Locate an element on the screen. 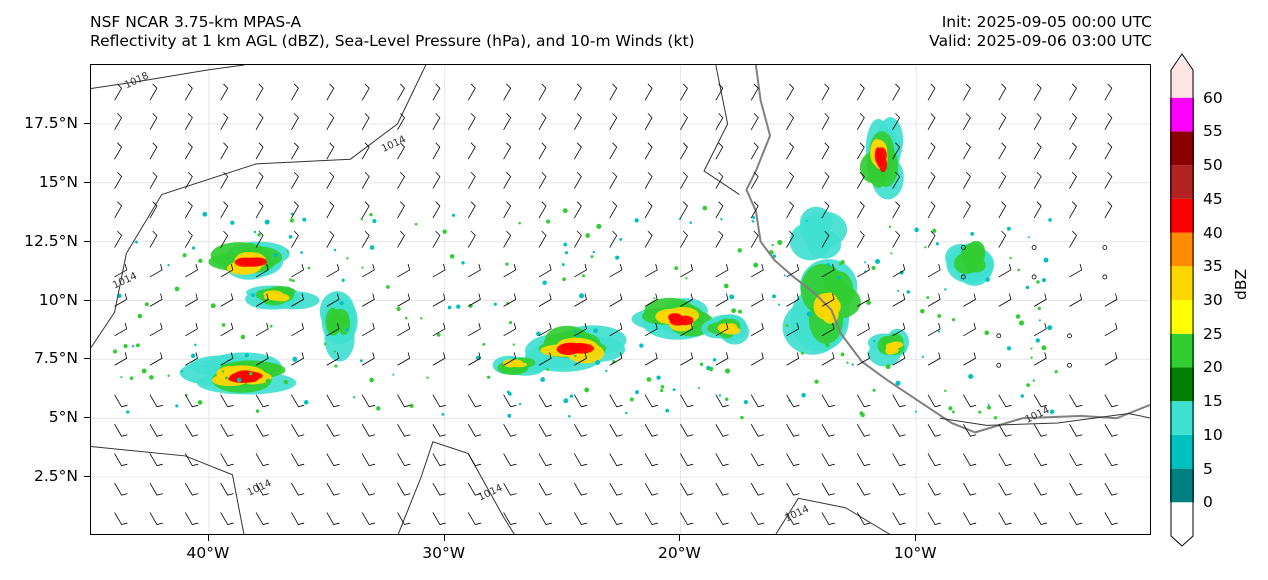  latitude-tick-label: 10°N is located at coordinates (58, 299).